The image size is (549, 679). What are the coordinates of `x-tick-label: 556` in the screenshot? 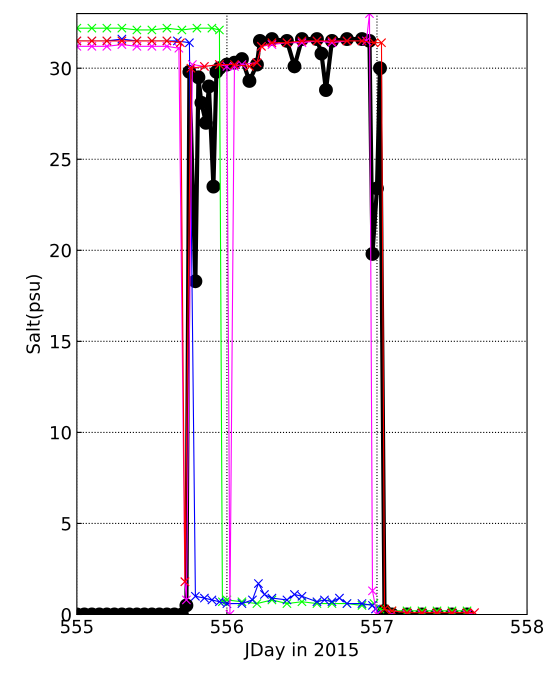 It's located at (227, 627).